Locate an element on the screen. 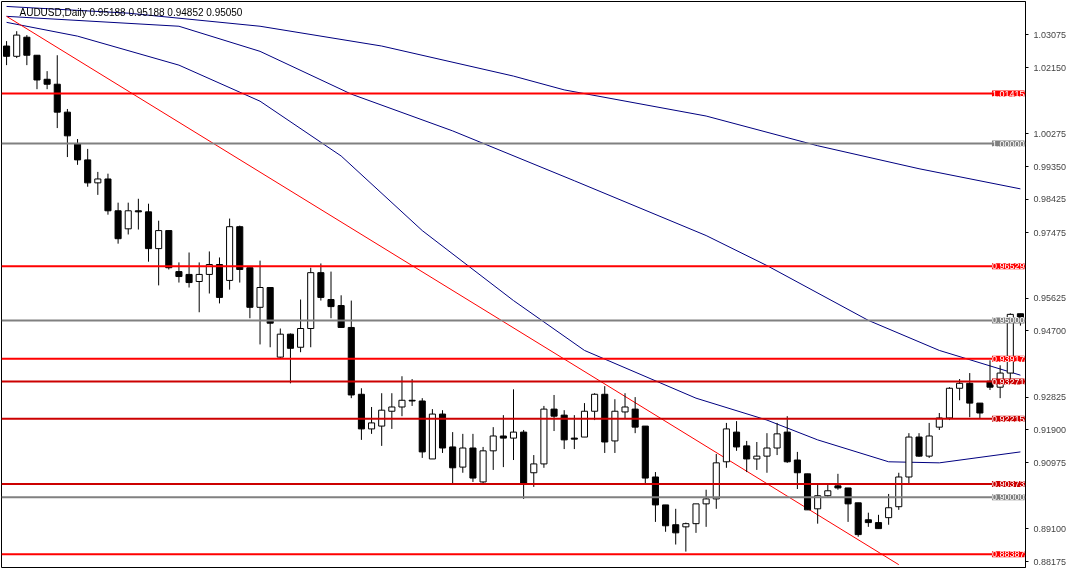 Image resolution: width=1069 pixels, height=568 pixels. ref-line-label: 1.01415 is located at coordinates (1008, 93).